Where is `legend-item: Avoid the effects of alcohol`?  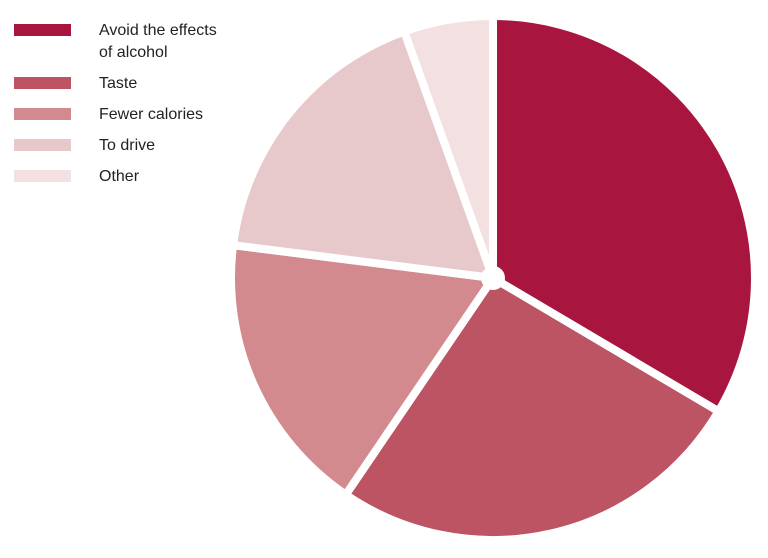 legend-item: Avoid the effects of alcohol is located at coordinates (121, 42).